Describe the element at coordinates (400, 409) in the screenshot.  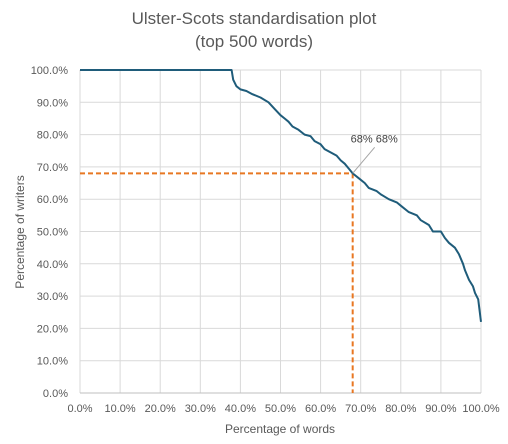
I see `x-tick-label: 80.0%` at that location.